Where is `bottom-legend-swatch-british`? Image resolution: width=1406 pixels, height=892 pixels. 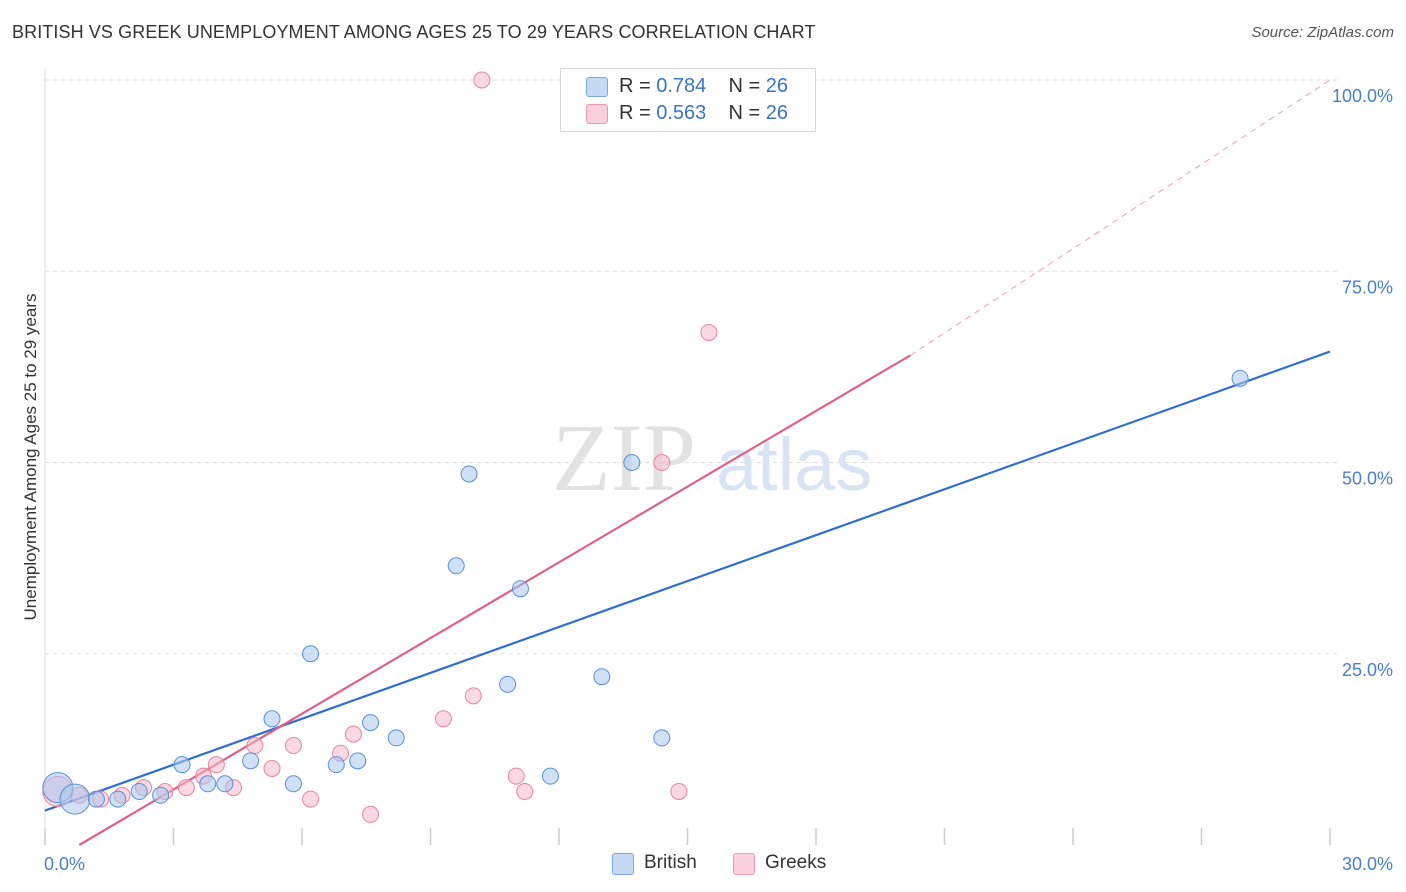
bottom-legend-swatch-british is located at coordinates (623, 864).